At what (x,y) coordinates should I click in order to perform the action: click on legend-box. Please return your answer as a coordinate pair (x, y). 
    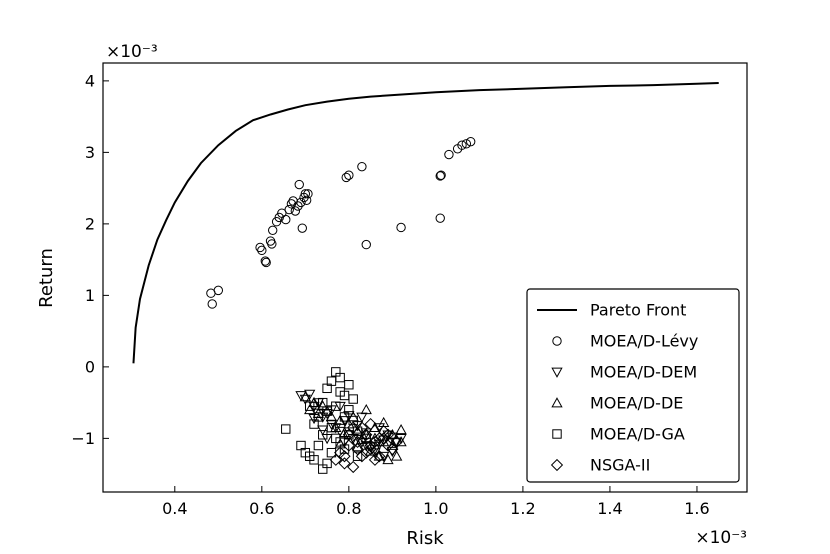
    Looking at the image, I should click on (633, 385).